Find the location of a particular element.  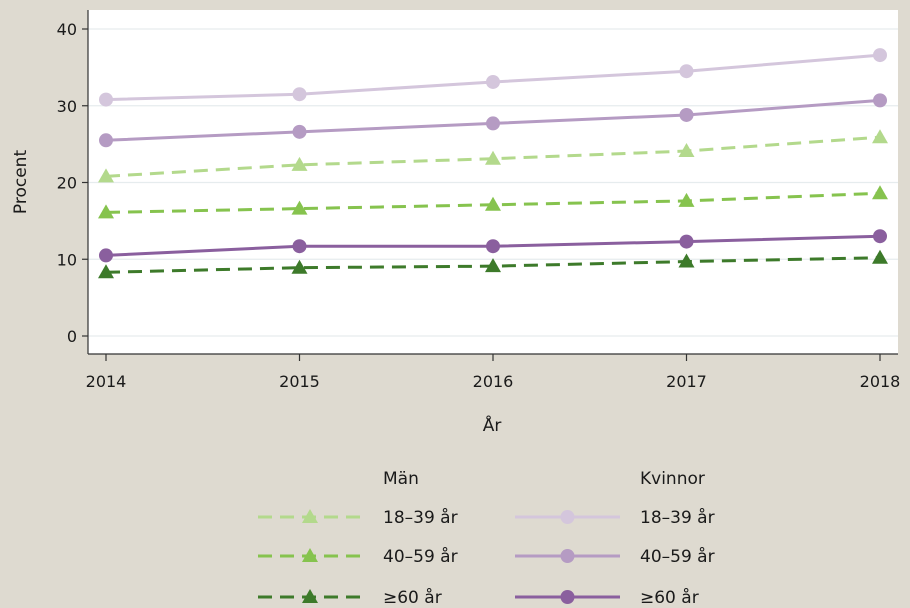

y-tick-label: 20 is located at coordinates (67, 183).